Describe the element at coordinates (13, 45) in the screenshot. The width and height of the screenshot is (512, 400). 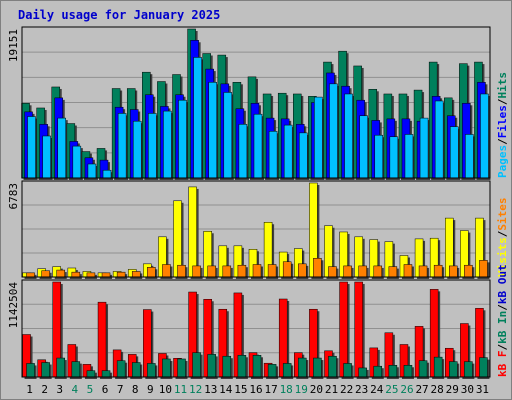
I see `y-max-label: 19151` at that location.